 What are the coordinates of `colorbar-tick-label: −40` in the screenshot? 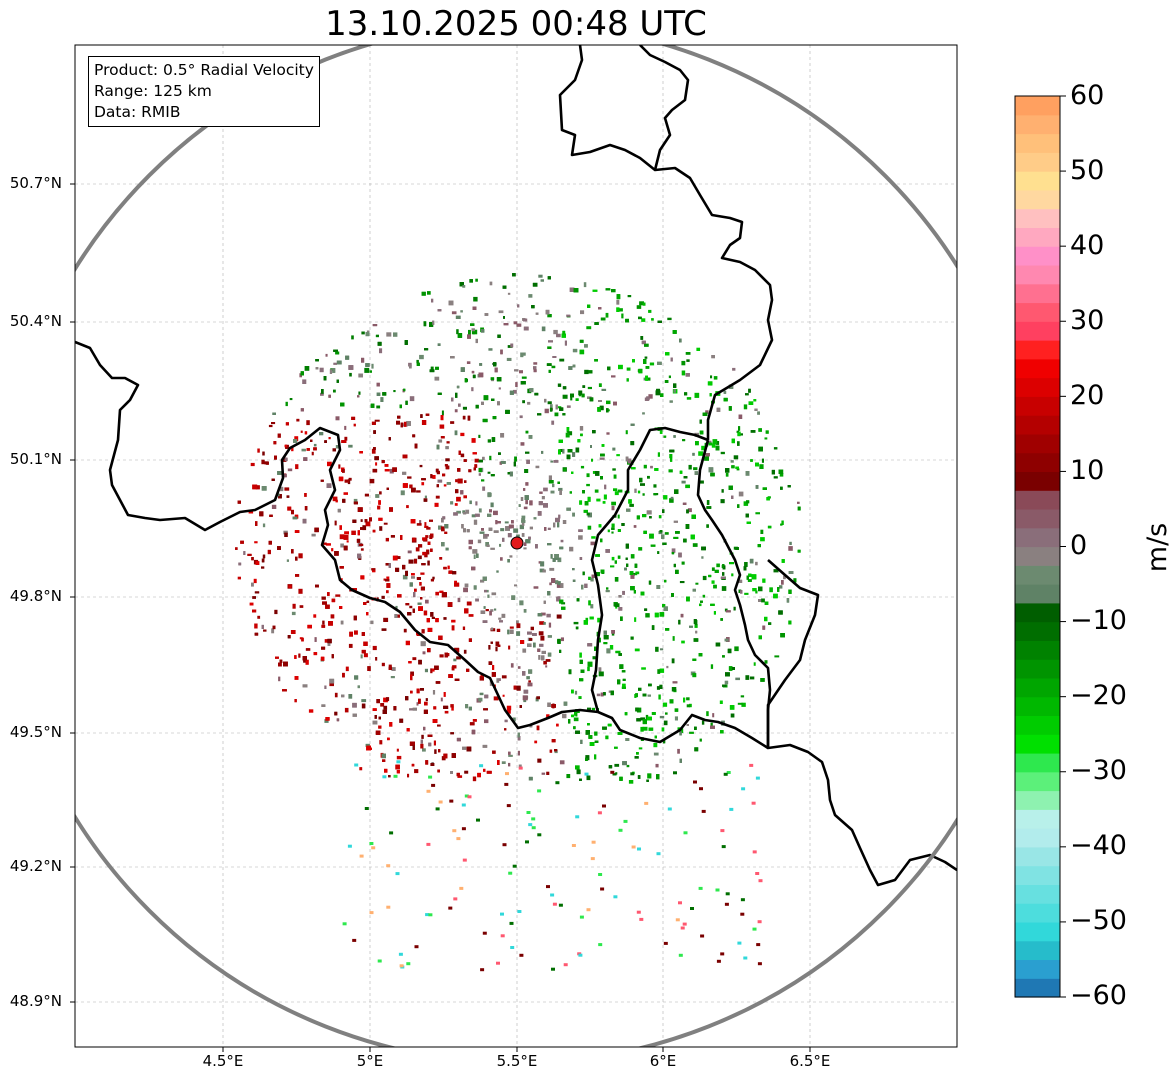 It's located at (1098, 845).